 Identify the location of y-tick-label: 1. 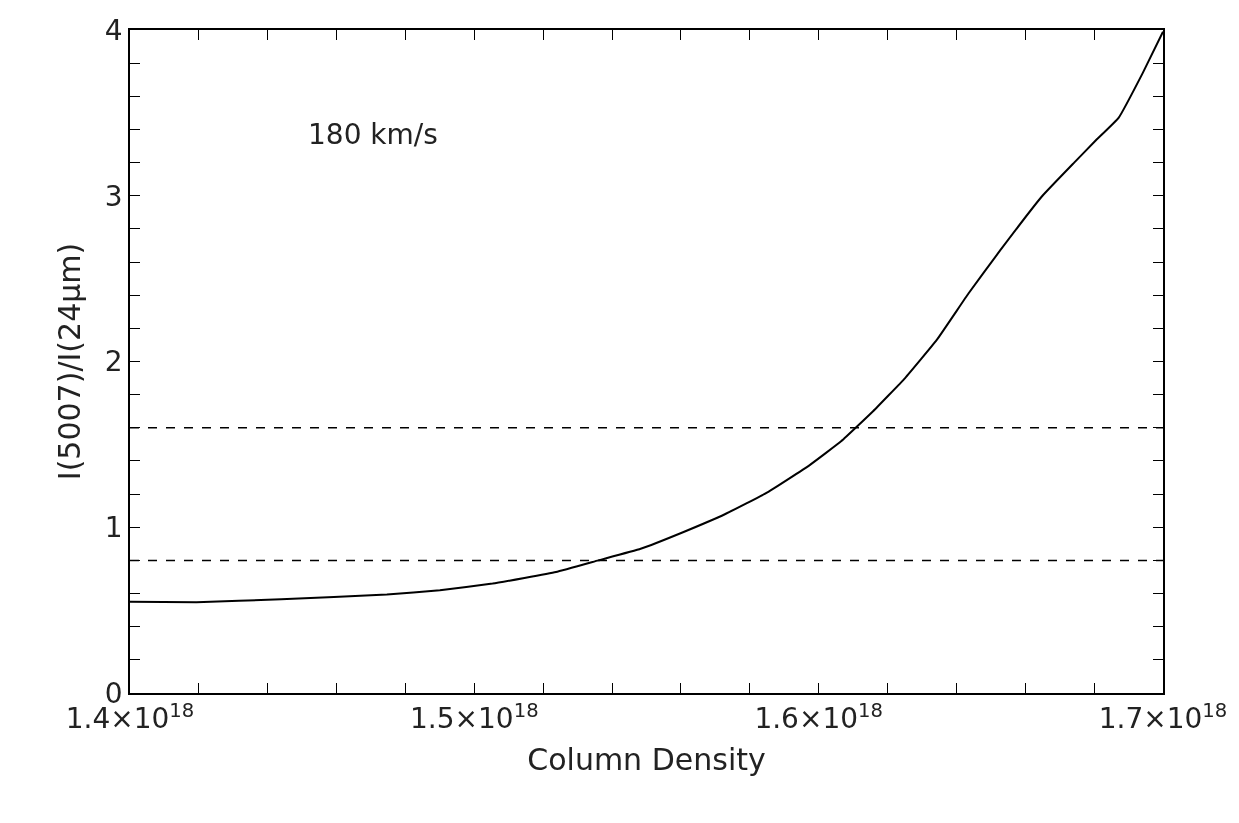
(113, 528).